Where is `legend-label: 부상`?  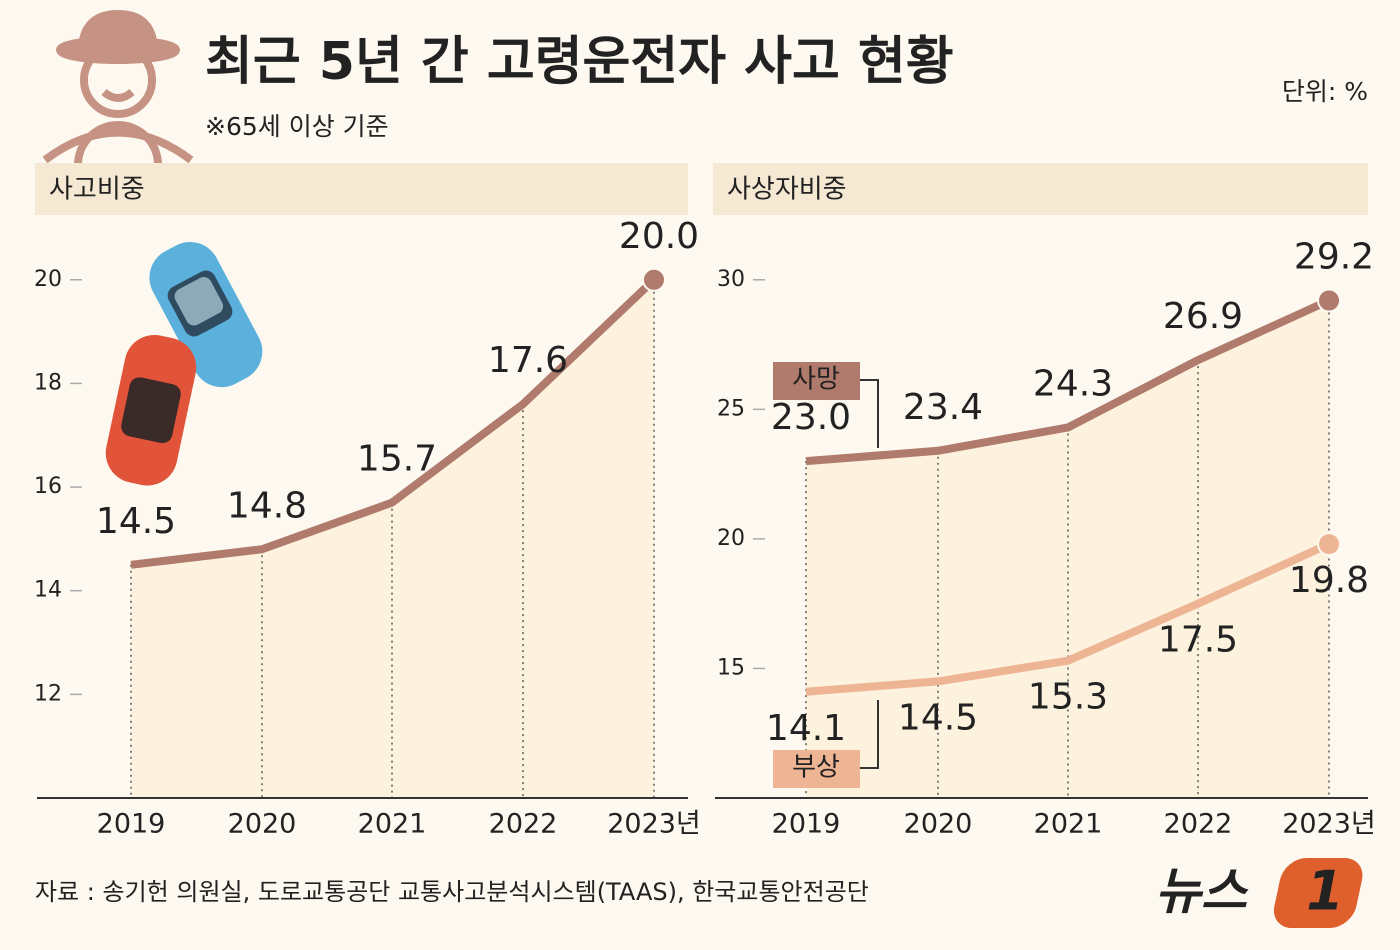 legend-label: 부상 is located at coordinates (816, 768).